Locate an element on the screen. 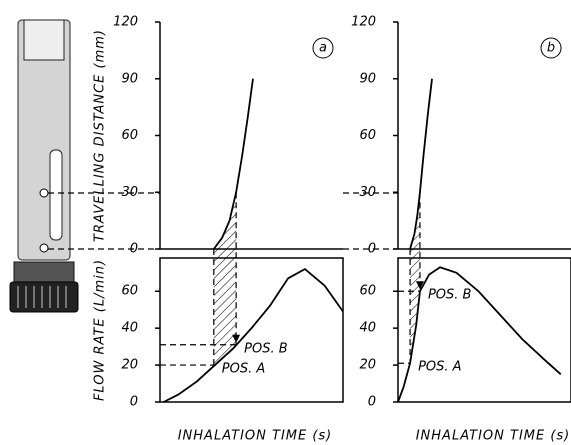  panel-label: a is located at coordinates (323, 48).